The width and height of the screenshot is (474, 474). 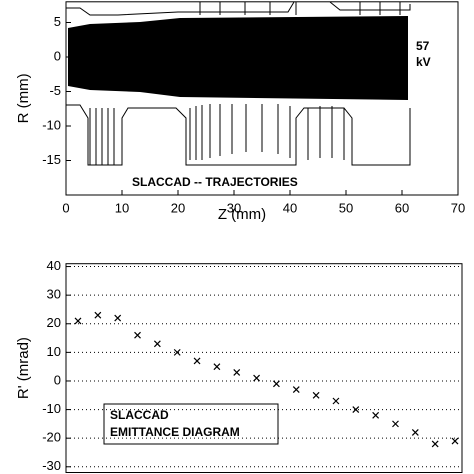 I want to click on x-tick-label: 0, so click(x=65, y=207).